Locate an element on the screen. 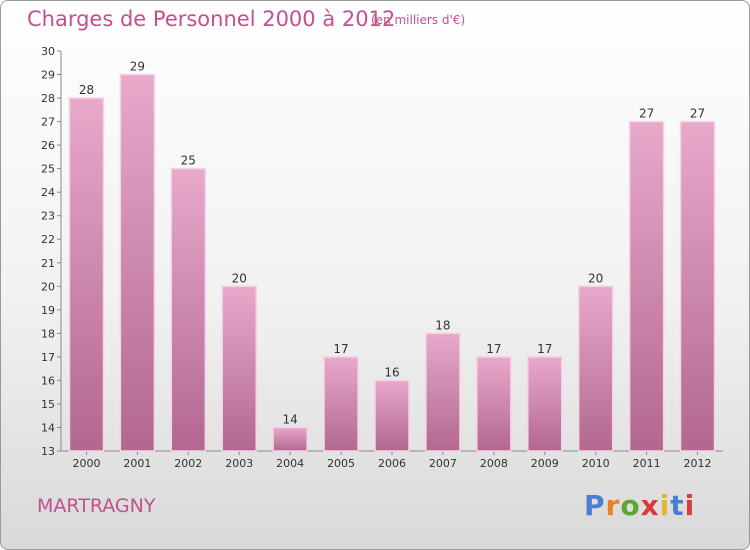  data-label-2007: 18 is located at coordinates (442, 325).